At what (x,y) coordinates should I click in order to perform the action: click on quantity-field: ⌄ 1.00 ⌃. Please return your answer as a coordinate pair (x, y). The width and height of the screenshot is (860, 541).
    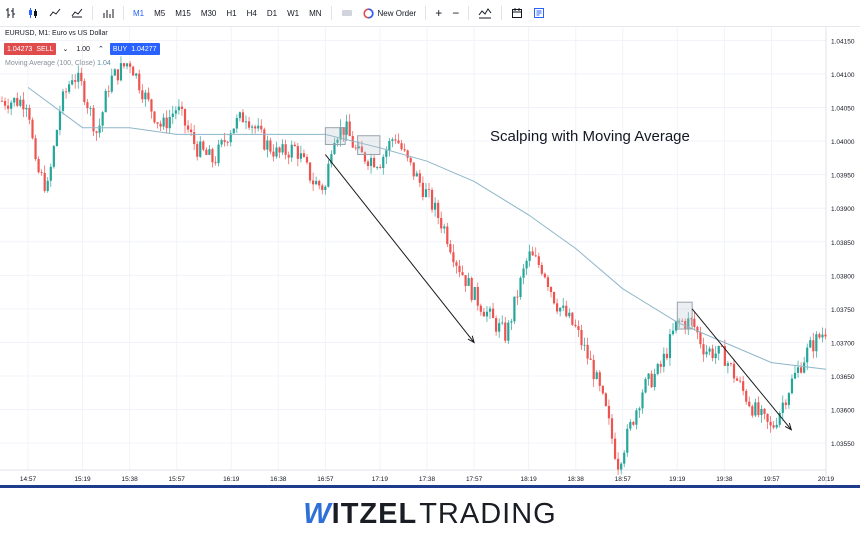
    Looking at the image, I should click on (82, 49).